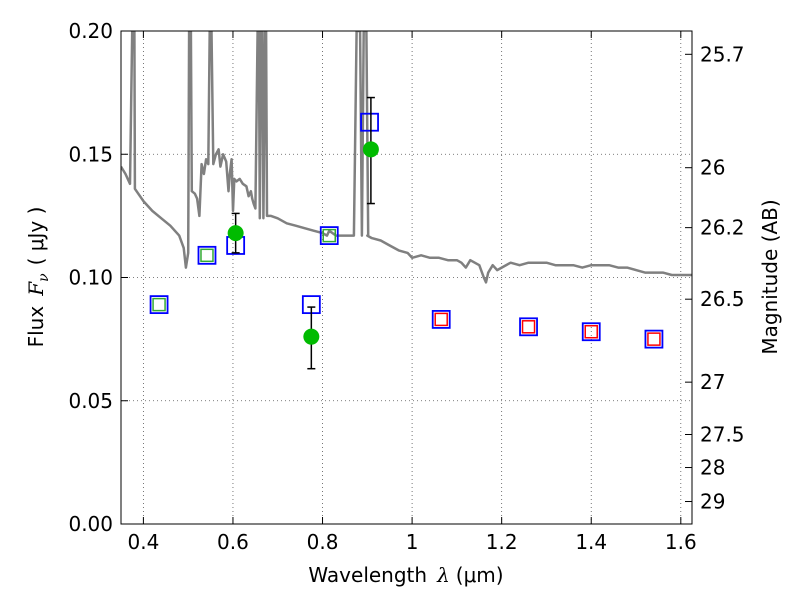 The width and height of the screenshot is (800, 600). Describe the element at coordinates (367, 575) in the screenshot. I see `x-axis-label-main: Wavelength` at that location.